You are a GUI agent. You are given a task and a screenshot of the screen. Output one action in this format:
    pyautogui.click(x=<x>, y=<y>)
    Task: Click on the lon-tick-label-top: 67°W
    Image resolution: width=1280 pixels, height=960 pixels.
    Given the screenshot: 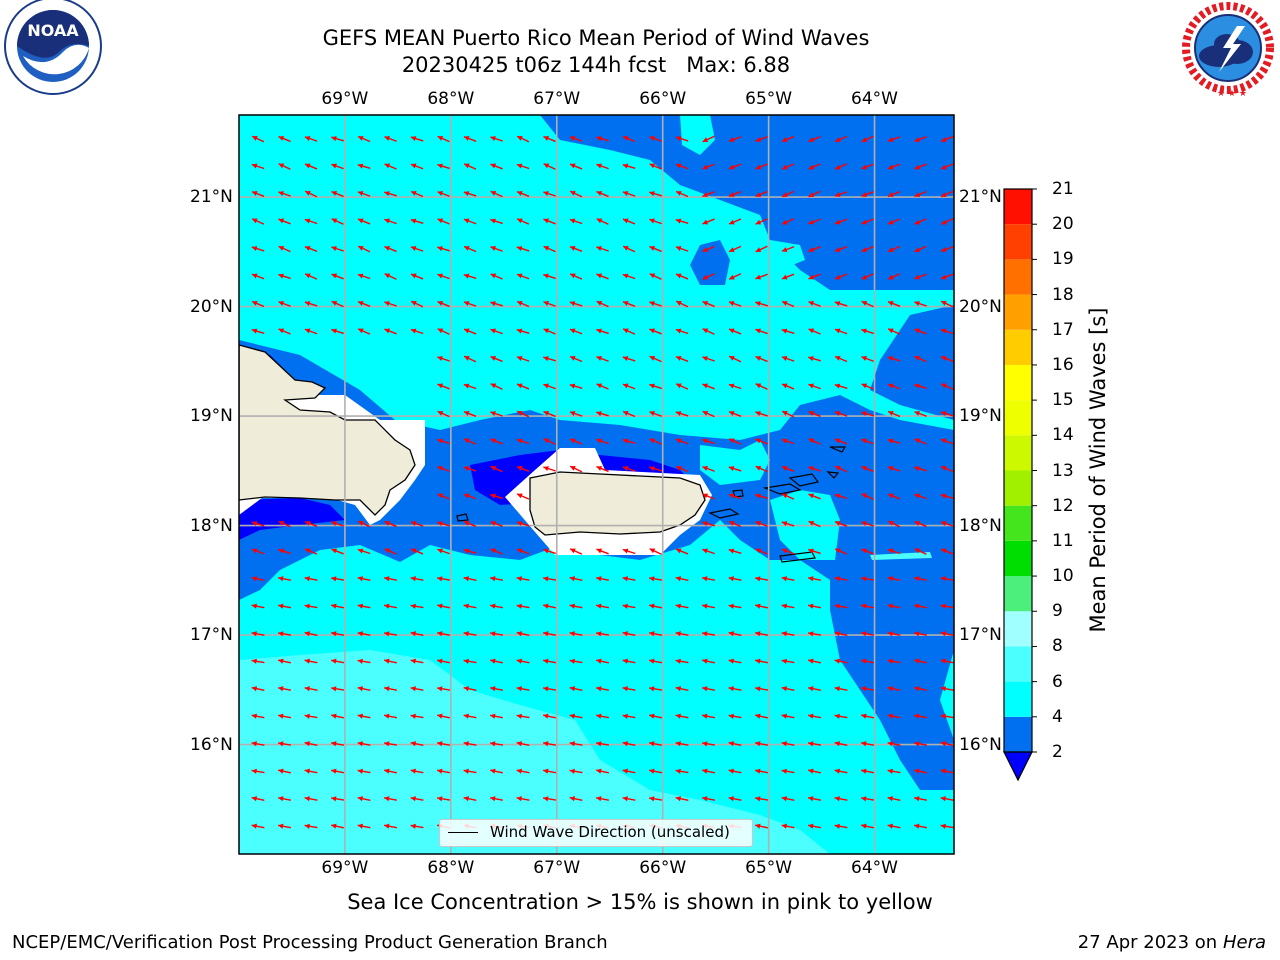 What is the action you would take?
    pyautogui.click(x=557, y=99)
    